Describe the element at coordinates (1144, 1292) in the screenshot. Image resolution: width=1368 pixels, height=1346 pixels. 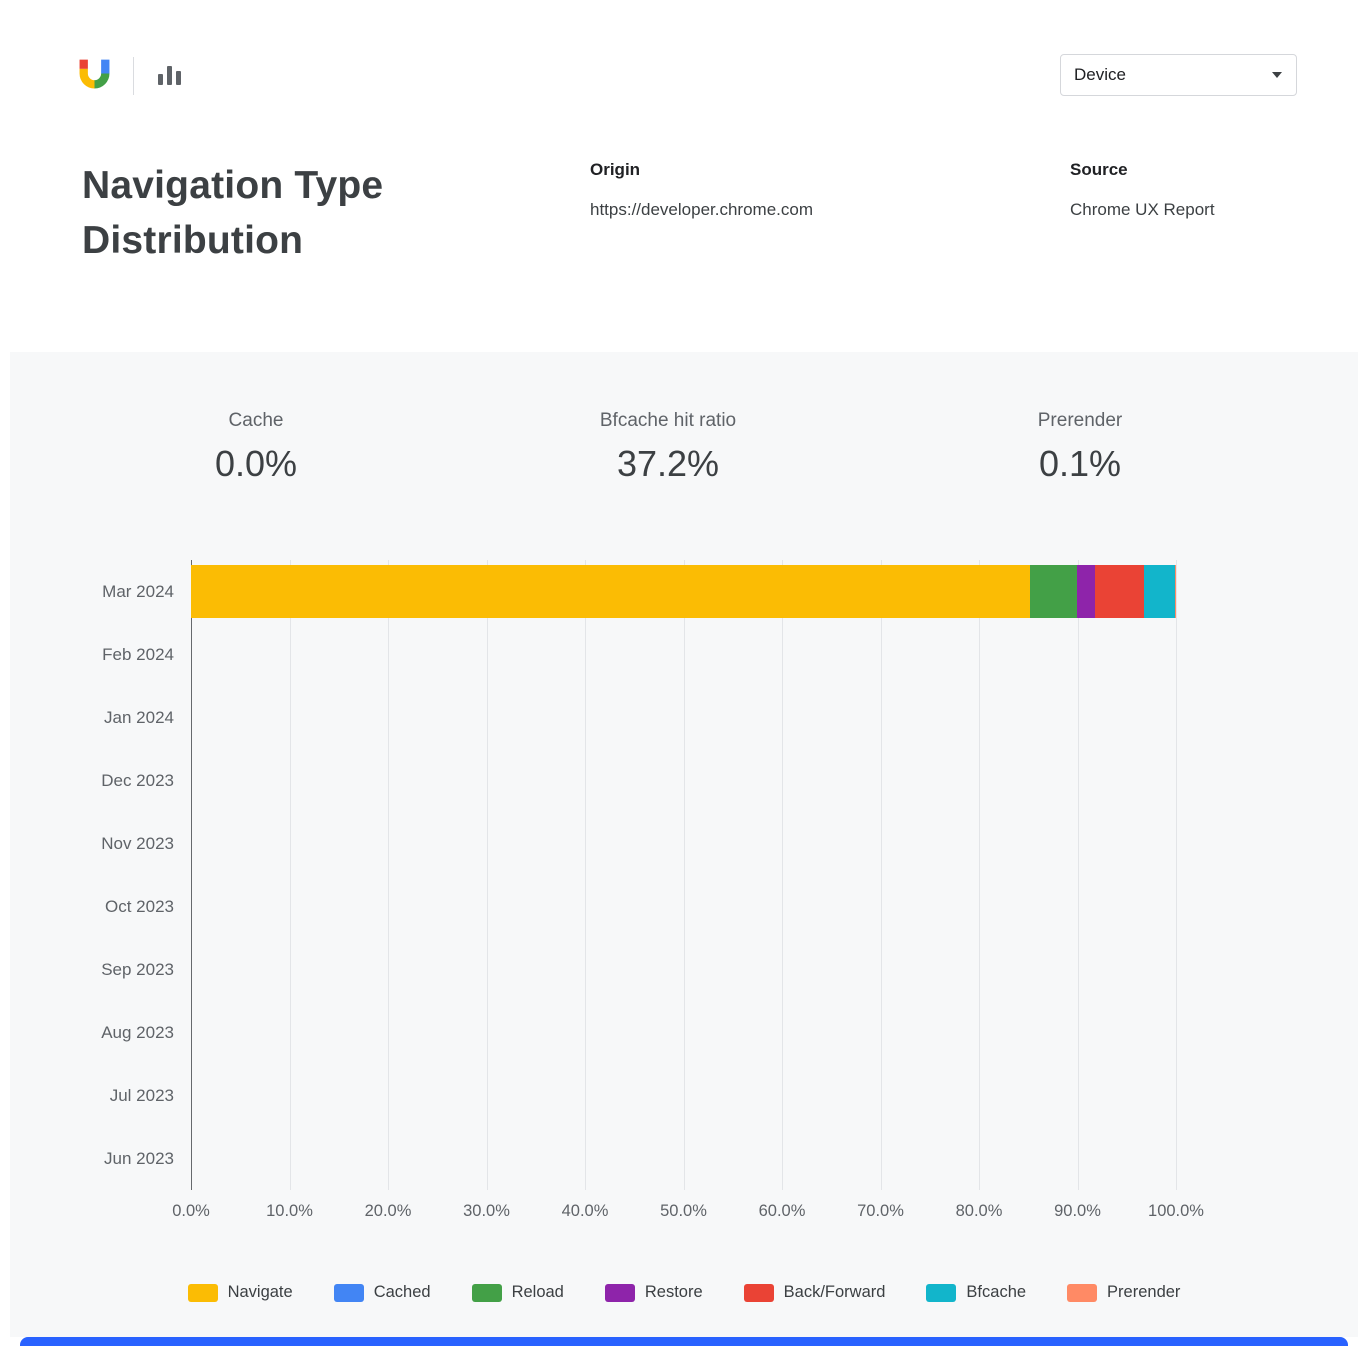
I see `legend-label: Prerender` at that location.